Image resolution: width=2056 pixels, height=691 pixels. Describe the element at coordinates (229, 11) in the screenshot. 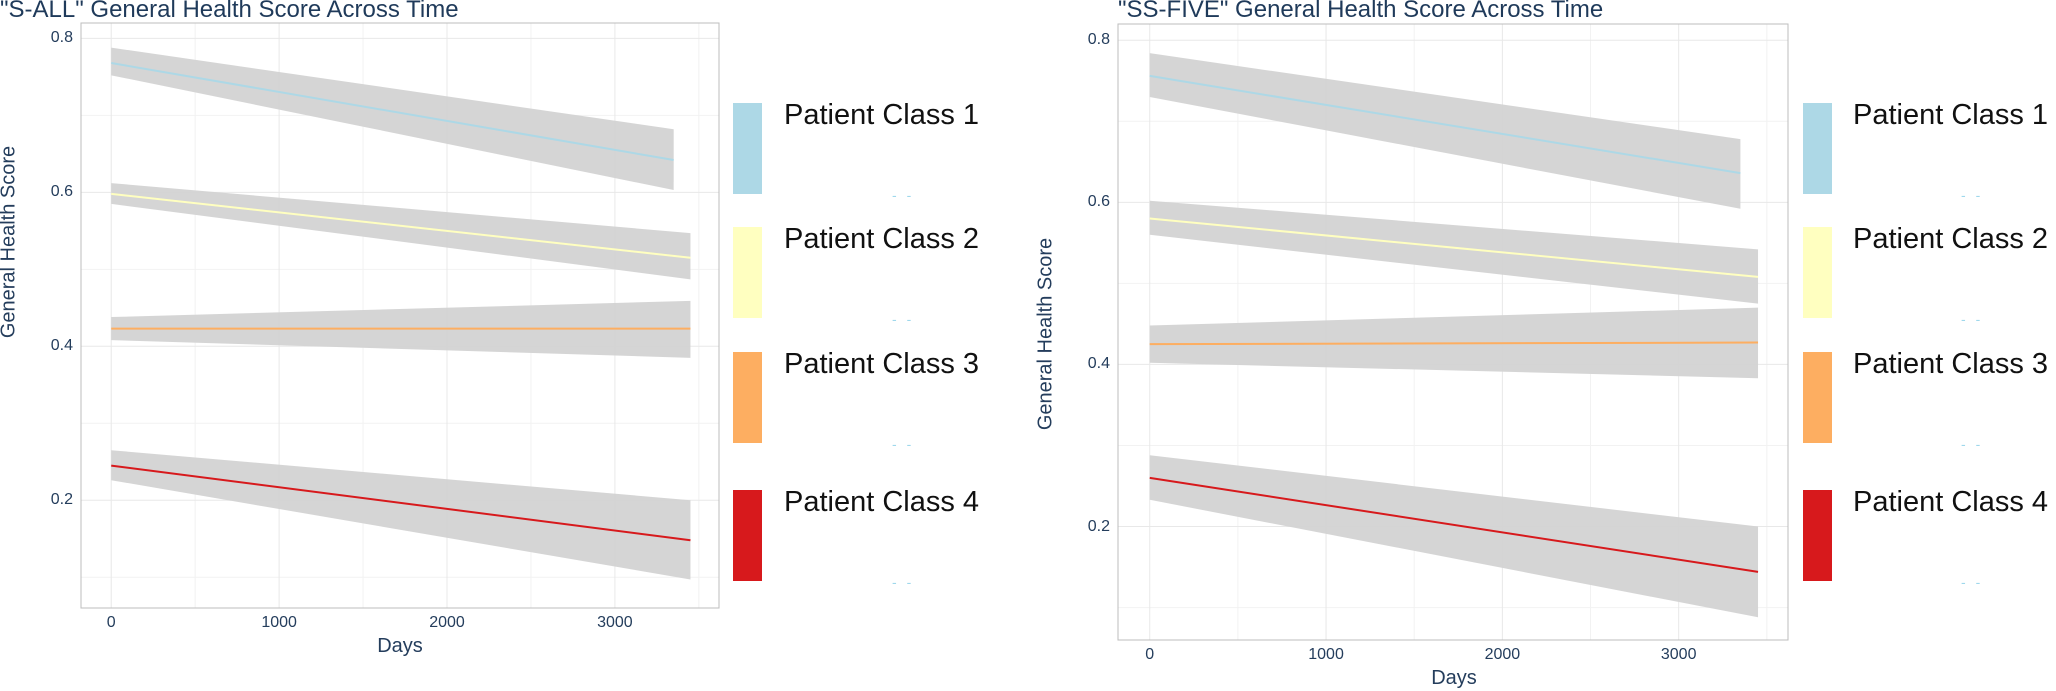

I see `chart-title-left: "S-ALL" General Health Score Across Time` at that location.